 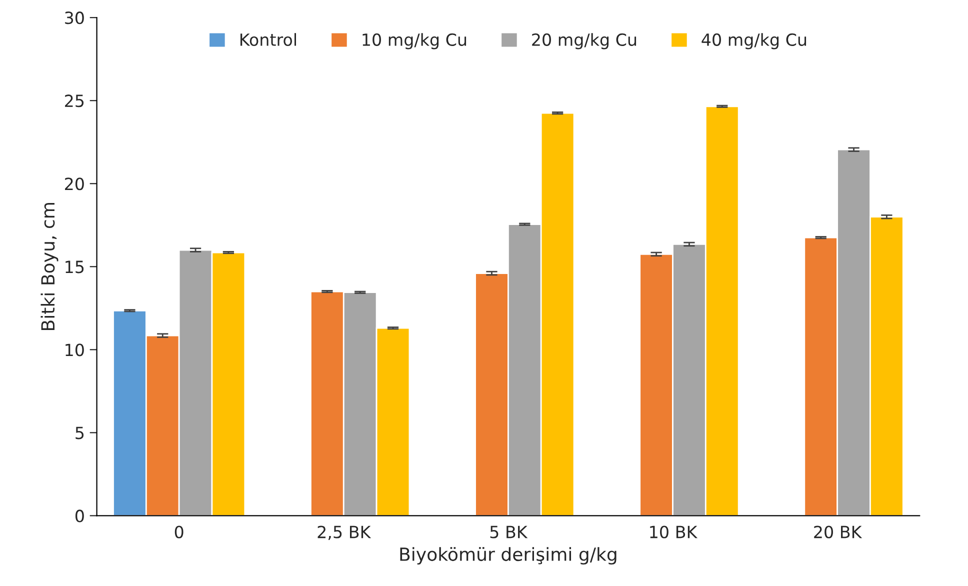 What do you see at coordinates (80, 433) in the screenshot?
I see `y-tick-label: 5` at bounding box center [80, 433].